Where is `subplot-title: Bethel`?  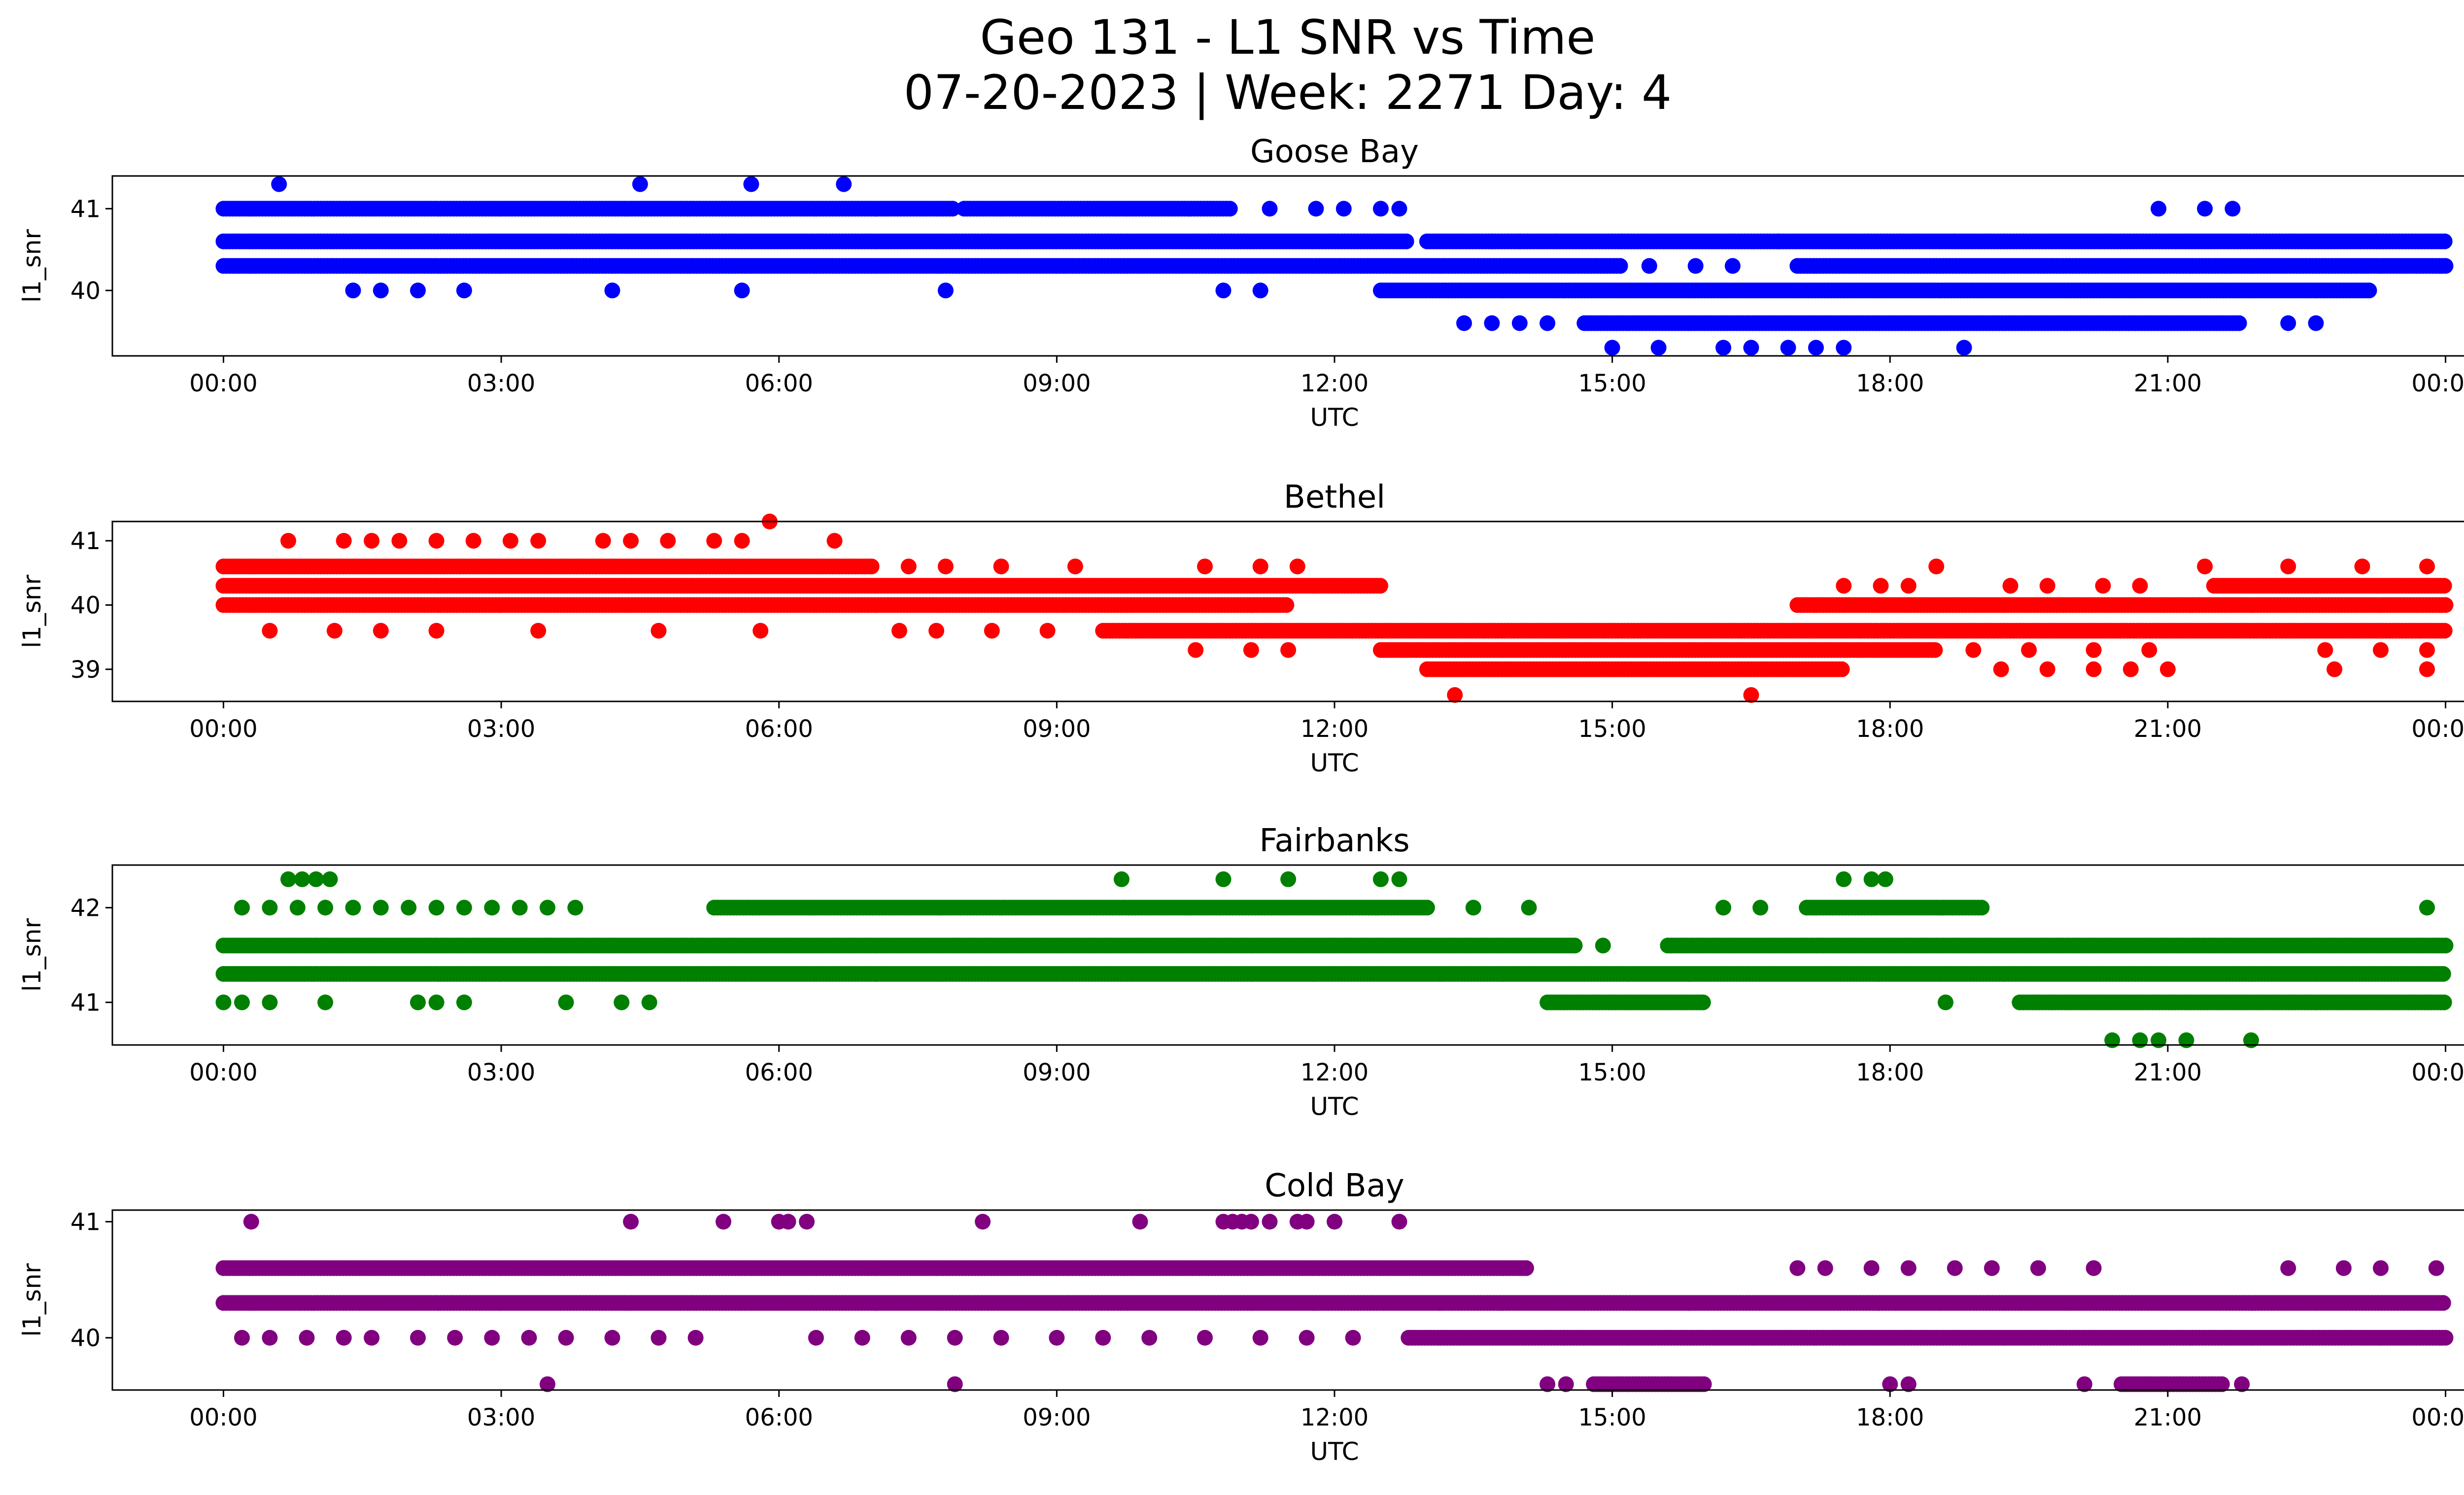 subplot-title: Bethel is located at coordinates (1334, 497).